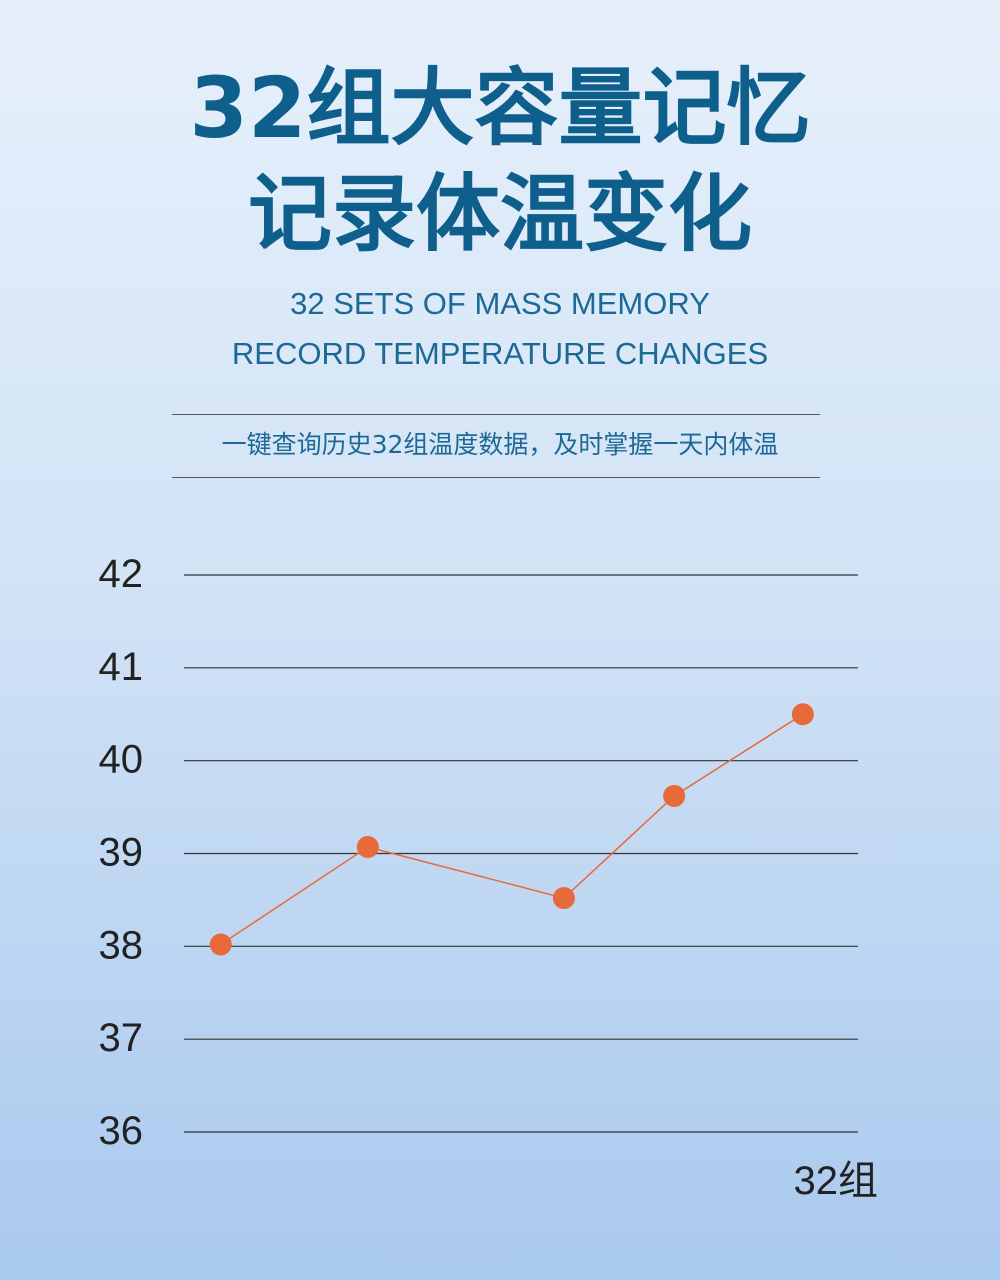  I want to click on series-line, so click(512, 829).